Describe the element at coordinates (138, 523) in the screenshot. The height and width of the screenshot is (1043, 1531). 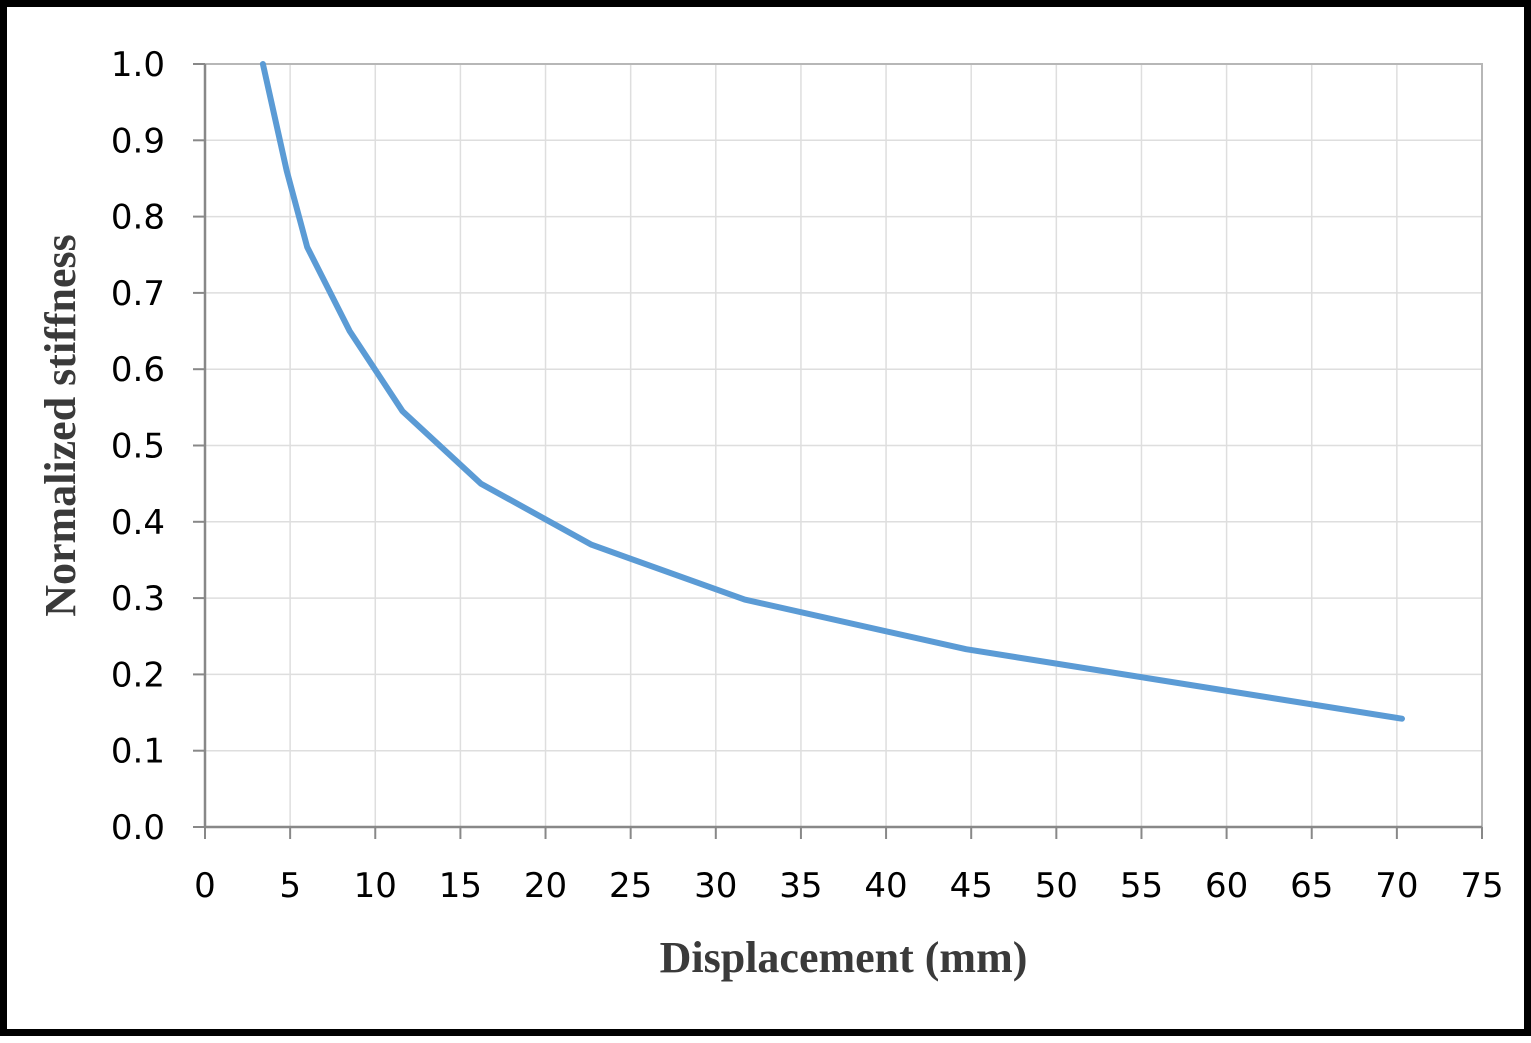
I see `y-tick-label: 0.4` at that location.